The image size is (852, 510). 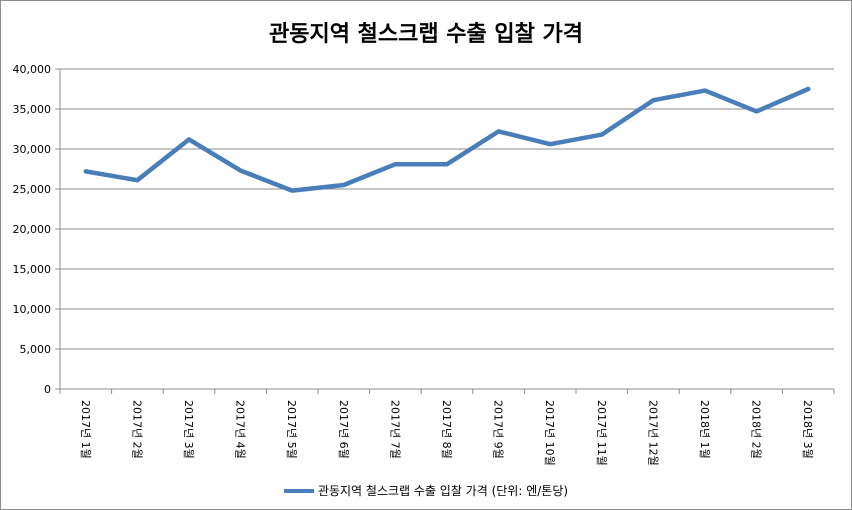 I want to click on y-tick-label: 35,000, so click(x=32, y=109).